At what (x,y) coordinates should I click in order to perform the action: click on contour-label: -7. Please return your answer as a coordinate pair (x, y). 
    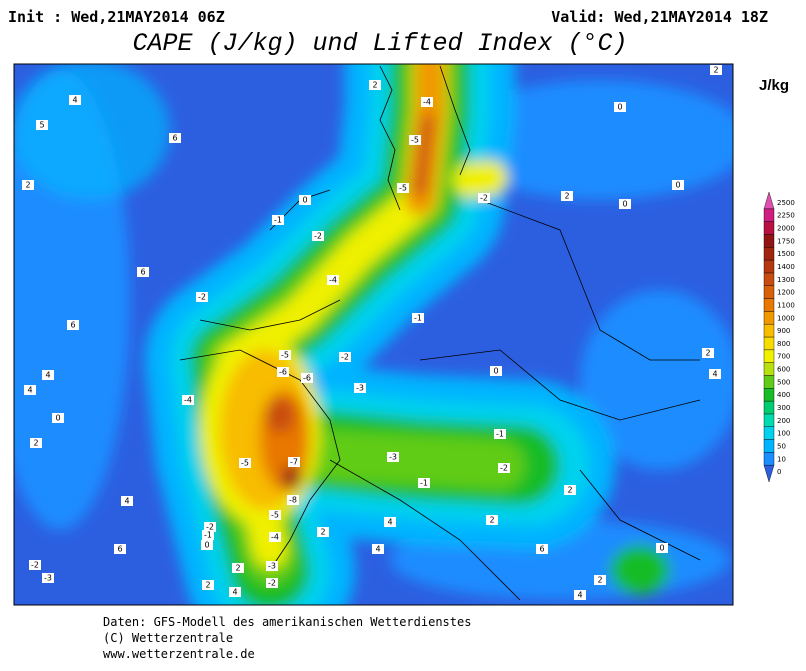
    Looking at the image, I should click on (294, 462).